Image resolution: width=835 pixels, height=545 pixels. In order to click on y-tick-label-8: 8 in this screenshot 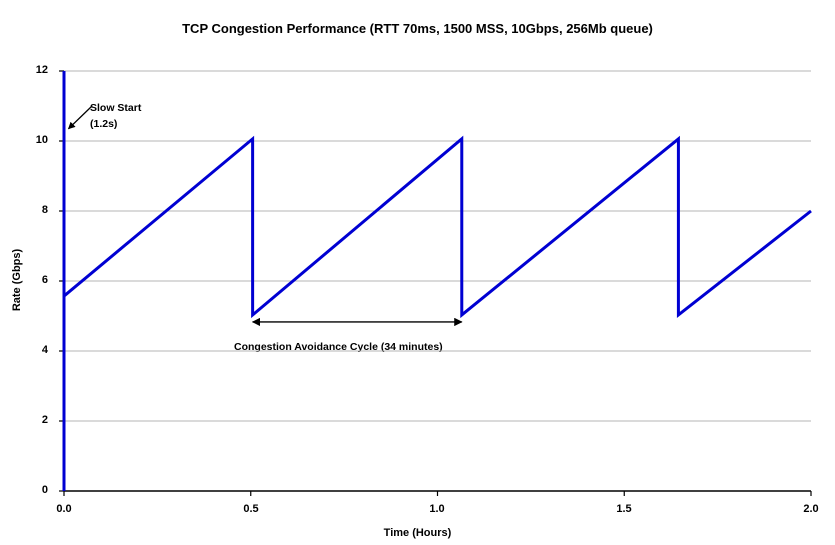, I will do `click(44, 210)`.